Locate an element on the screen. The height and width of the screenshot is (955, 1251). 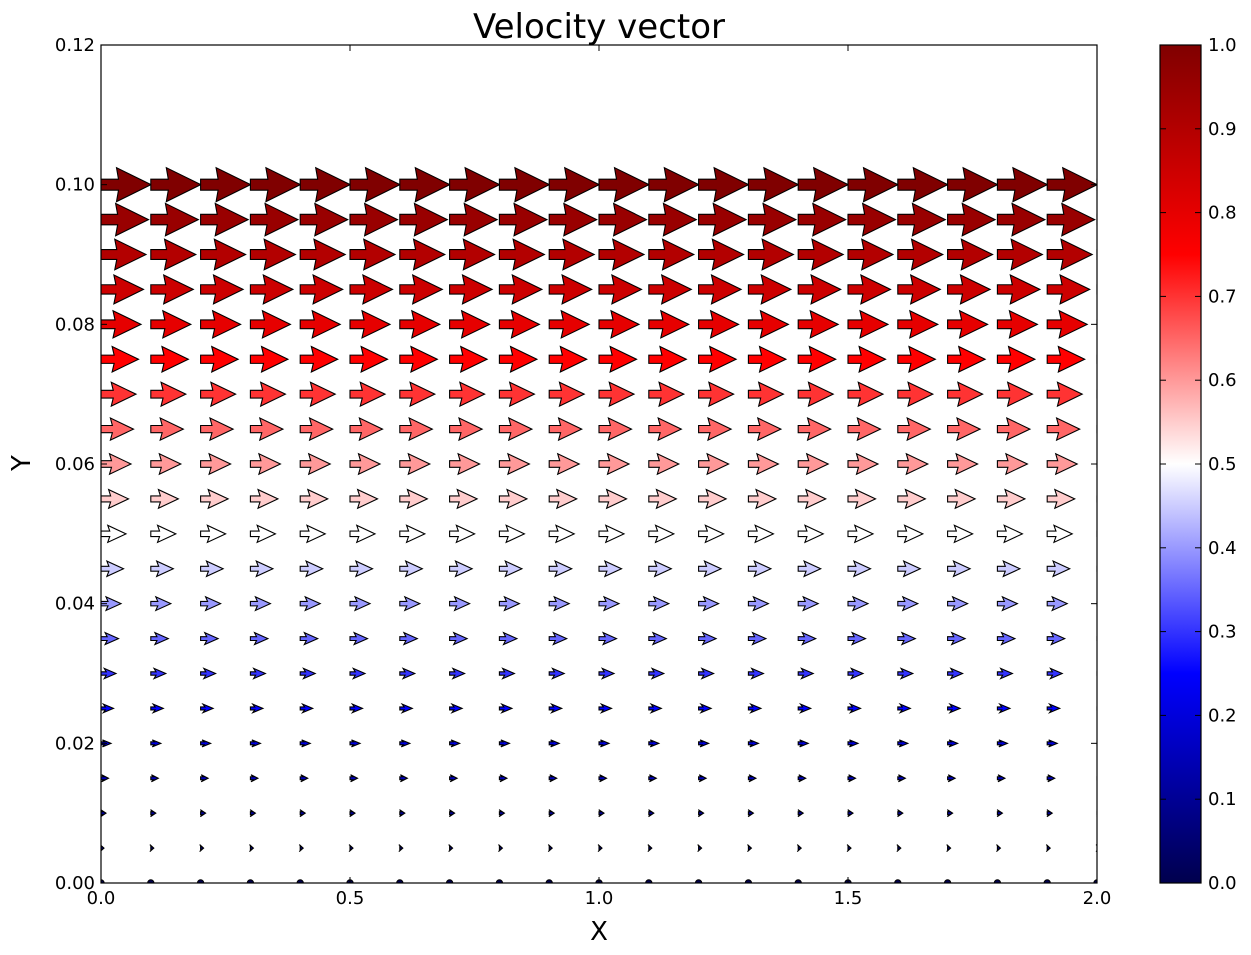
colorbar-tick-label: 0.2 is located at coordinates (1222, 715).